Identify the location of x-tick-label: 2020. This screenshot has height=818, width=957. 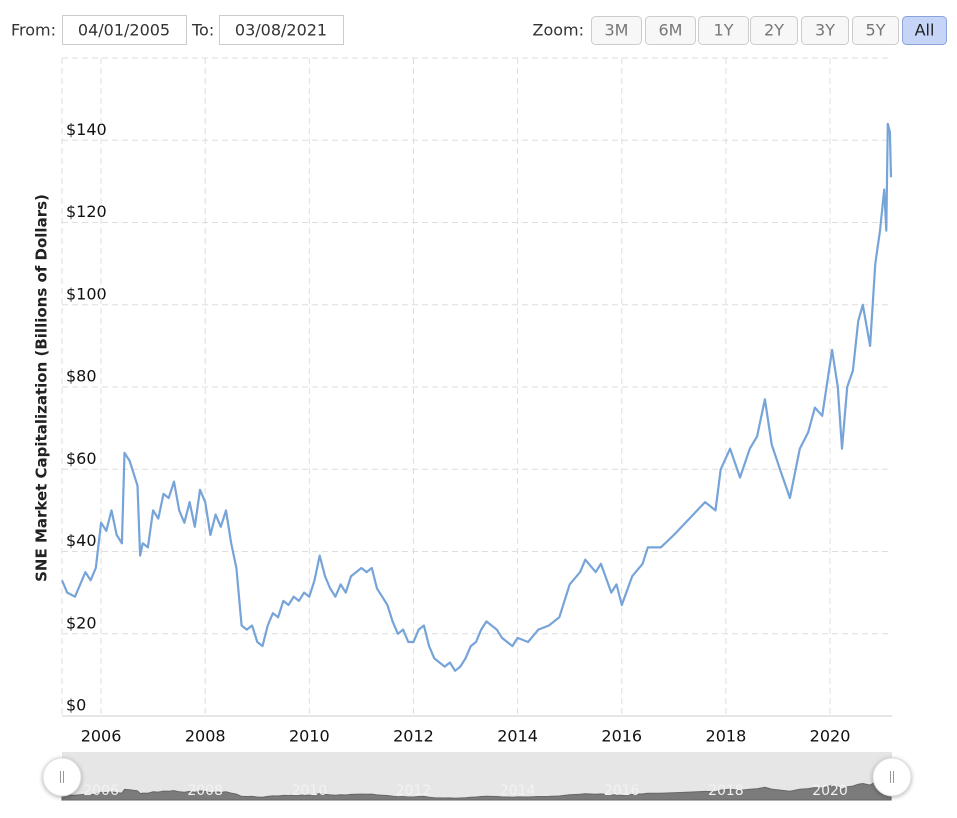
(830, 736).